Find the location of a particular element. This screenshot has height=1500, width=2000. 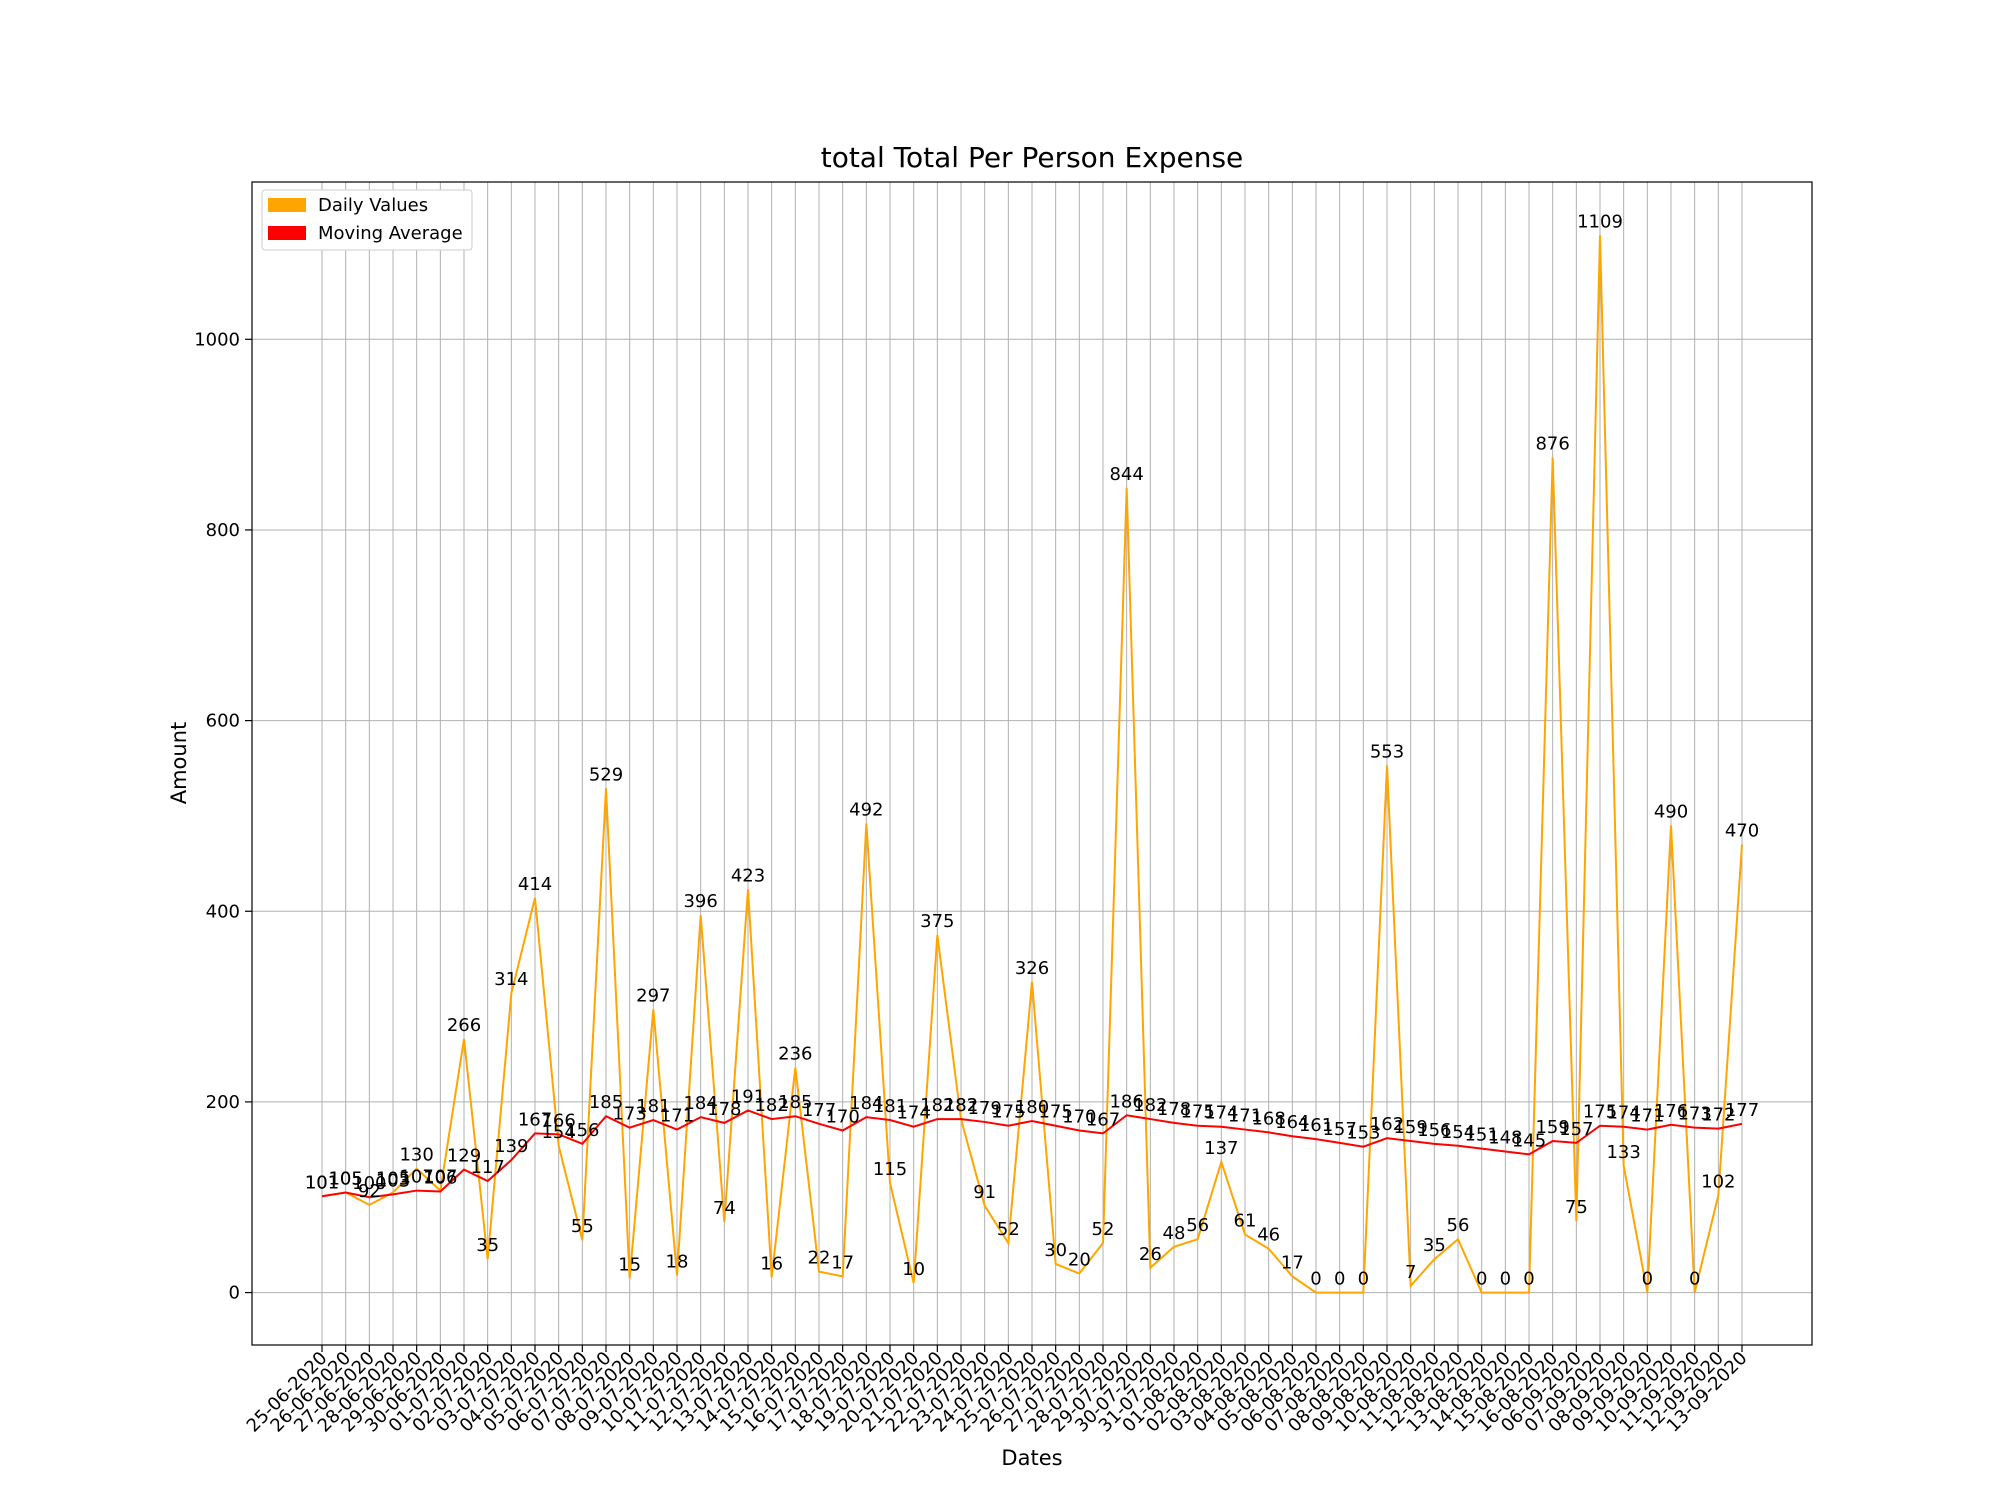

data-label-moving-average: 105 is located at coordinates (345, 1178).